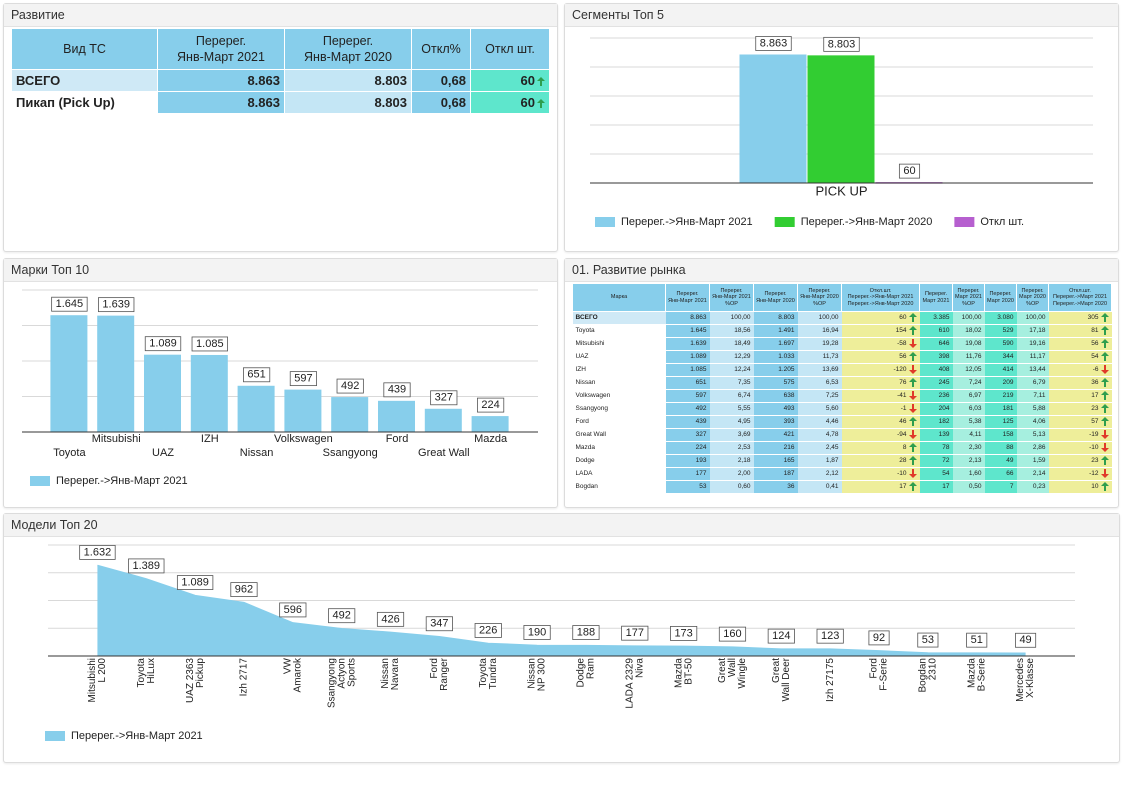 The width and height of the screenshot is (1122, 793). I want to click on table-cell: 53, so click(687, 487).